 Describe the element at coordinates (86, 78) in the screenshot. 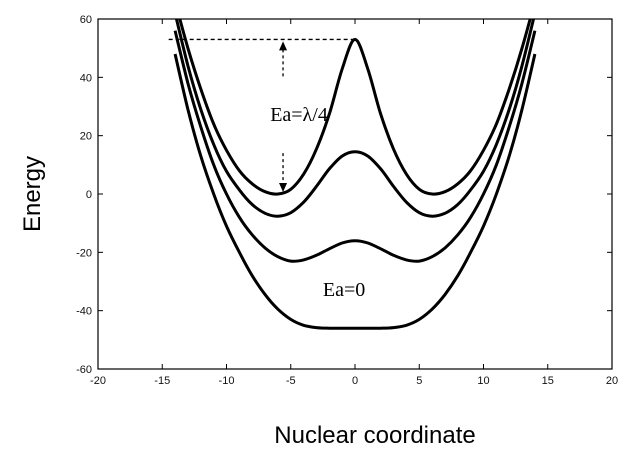

I see `y-tick-label: 40` at that location.